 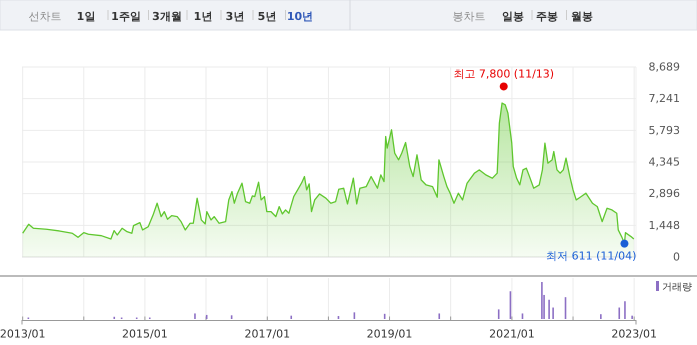 I want to click on x-tick-label: 2023/01, so click(x=634, y=333).